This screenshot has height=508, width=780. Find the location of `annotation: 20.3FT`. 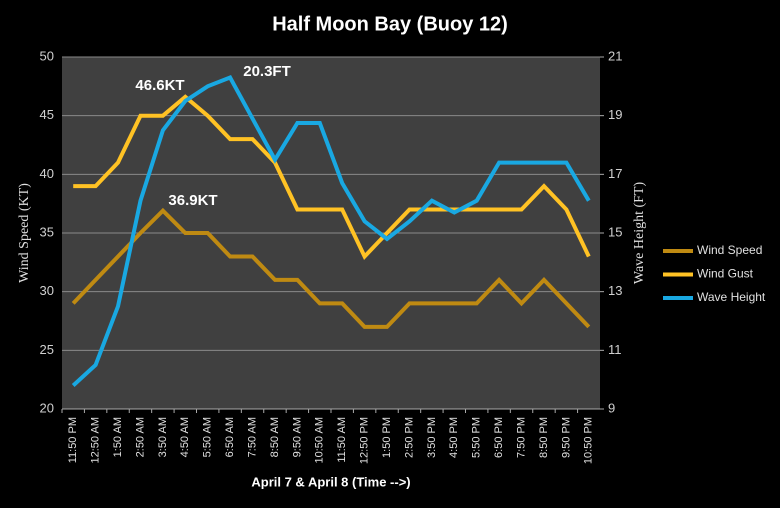

annotation: 20.3FT is located at coordinates (267, 71).